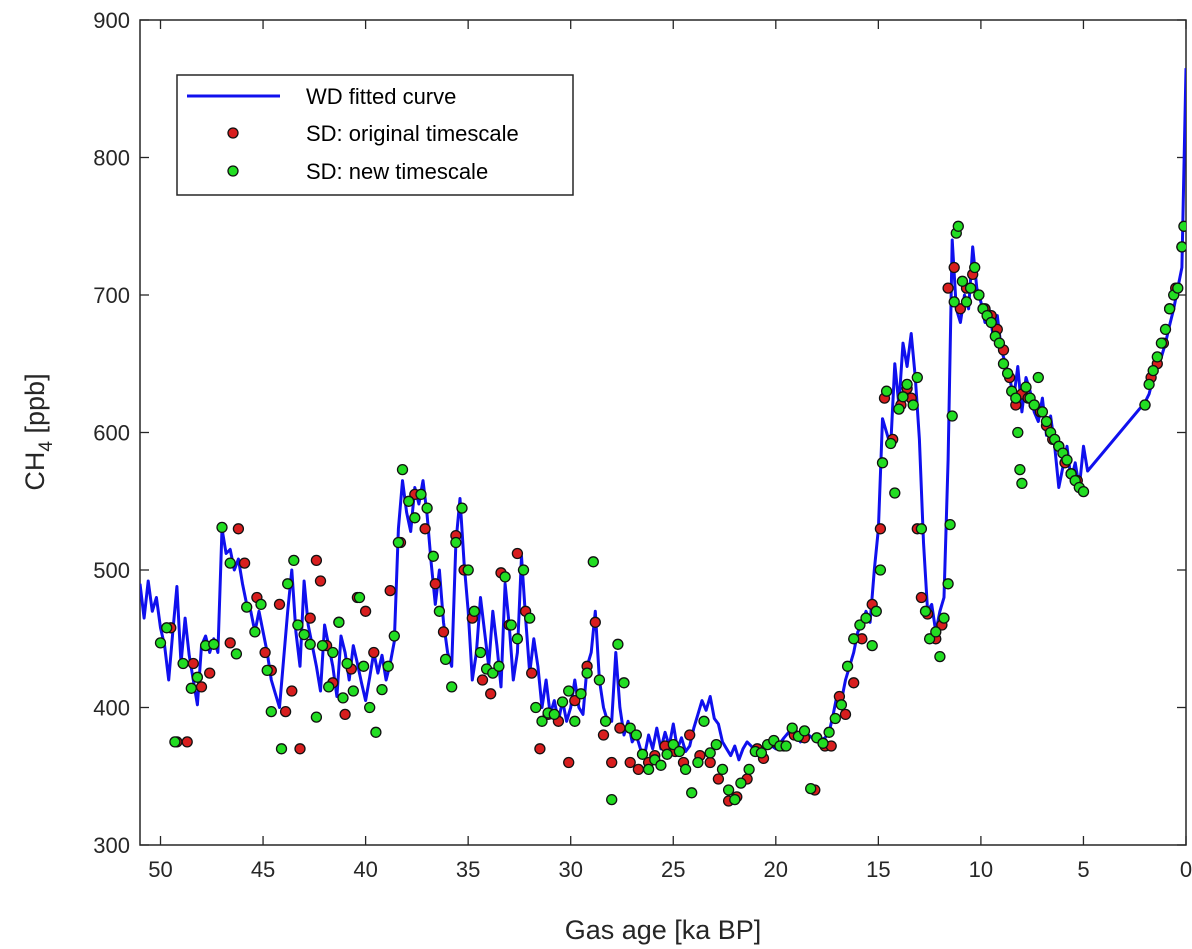 The height and width of the screenshot is (949, 1192). I want to click on legend-marker-new, so click(233, 171).